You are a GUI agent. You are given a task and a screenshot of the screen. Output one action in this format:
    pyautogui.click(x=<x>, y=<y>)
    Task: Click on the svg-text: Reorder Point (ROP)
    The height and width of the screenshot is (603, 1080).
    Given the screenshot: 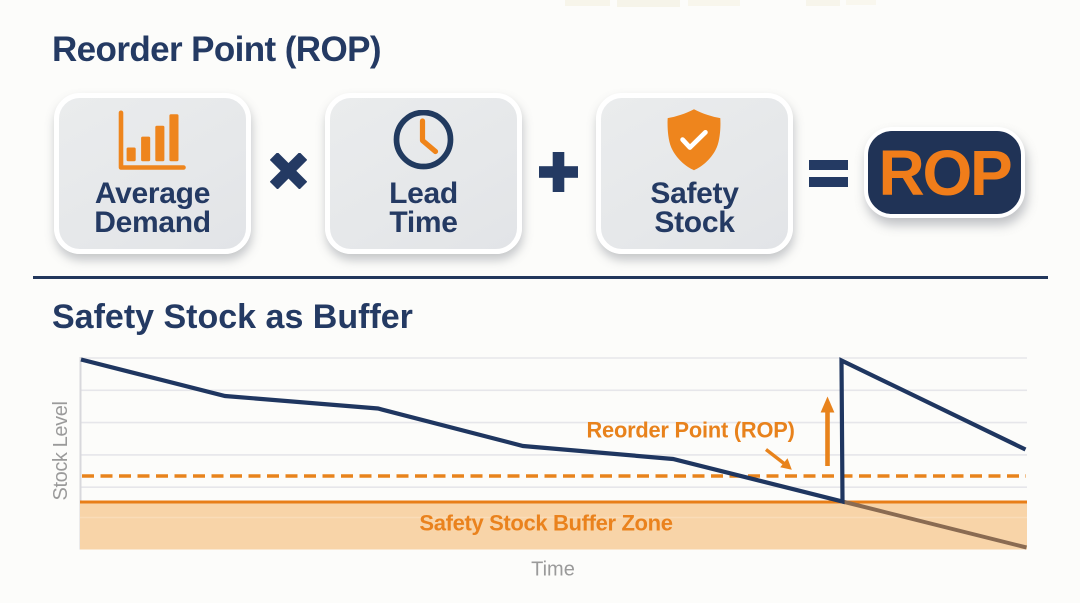 What is the action you would take?
    pyautogui.click(x=691, y=430)
    